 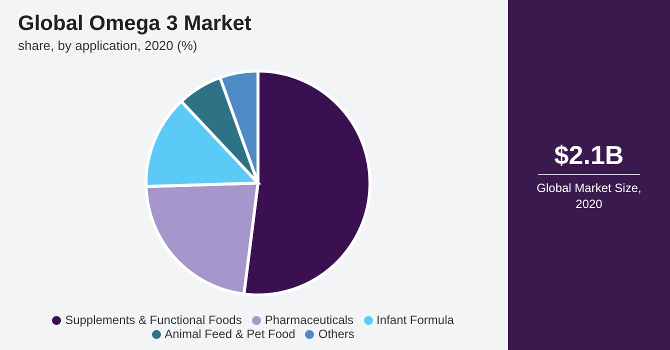 I want to click on legend-label: Animal Feed & Pet Food, so click(x=230, y=334).